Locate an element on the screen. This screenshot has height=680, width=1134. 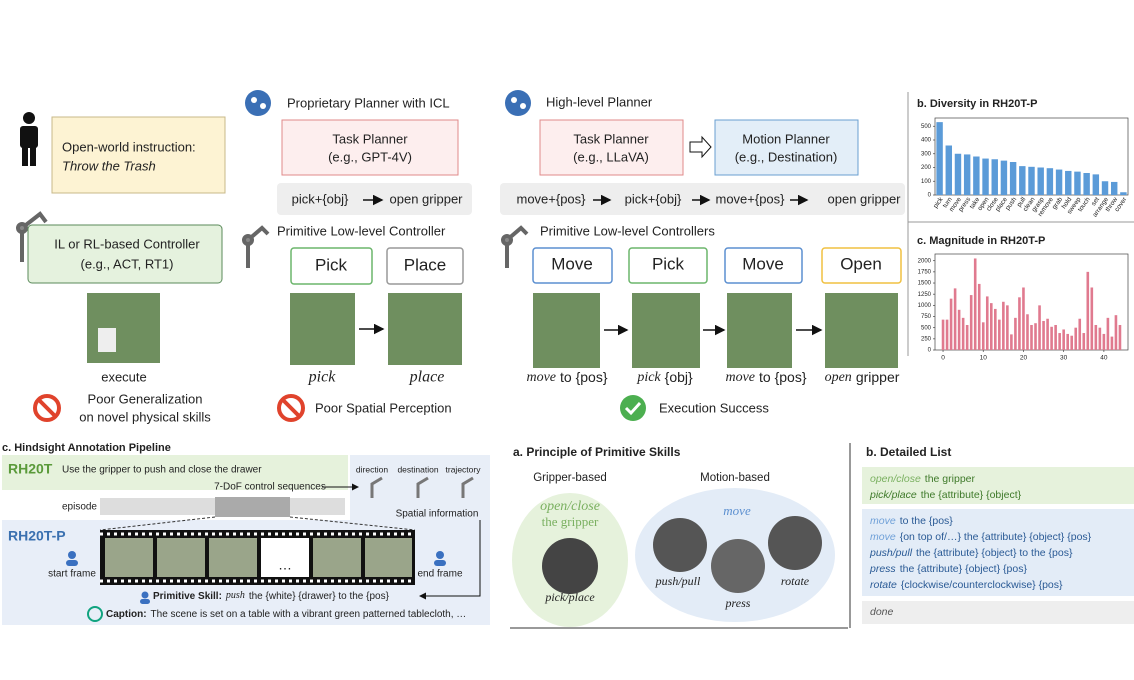
x-tick-label: 10 is located at coordinates (984, 358).